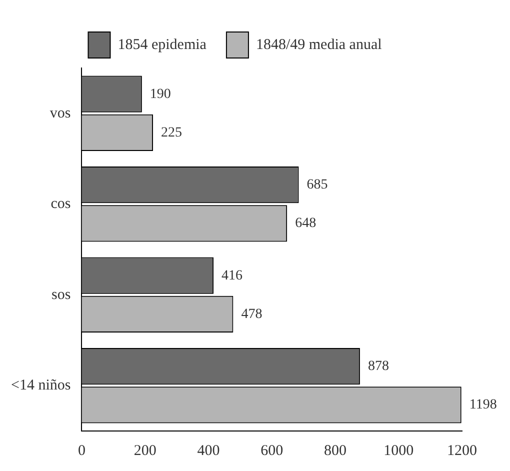 This screenshot has width=510, height=471. Describe the element at coordinates (160, 94) in the screenshot. I see `data-label: 190` at that location.